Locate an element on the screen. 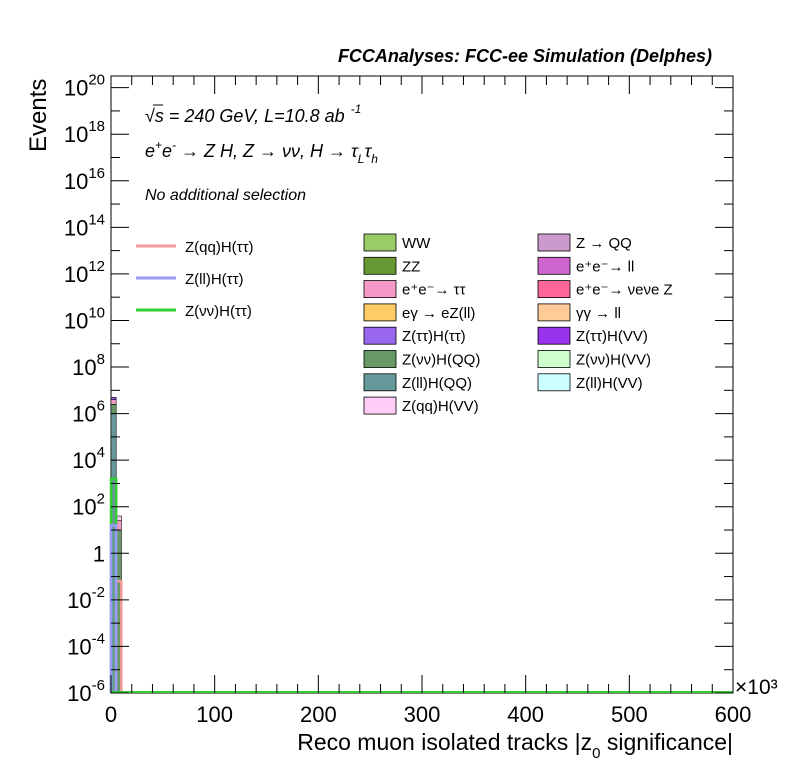 The width and height of the screenshot is (796, 772). legend-label-e-e-ll: e⁺e⁻→ ll is located at coordinates (605, 266).